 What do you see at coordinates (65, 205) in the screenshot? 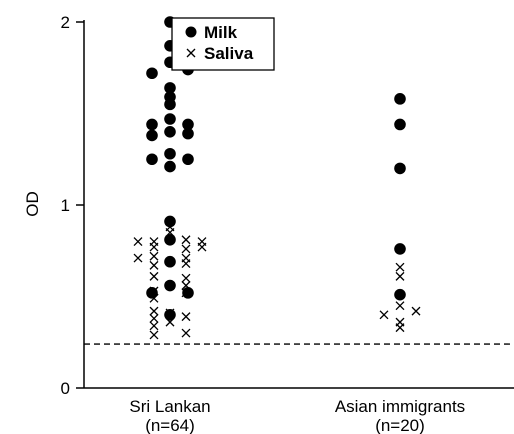
I see `y-tick-label: 1` at bounding box center [65, 205].